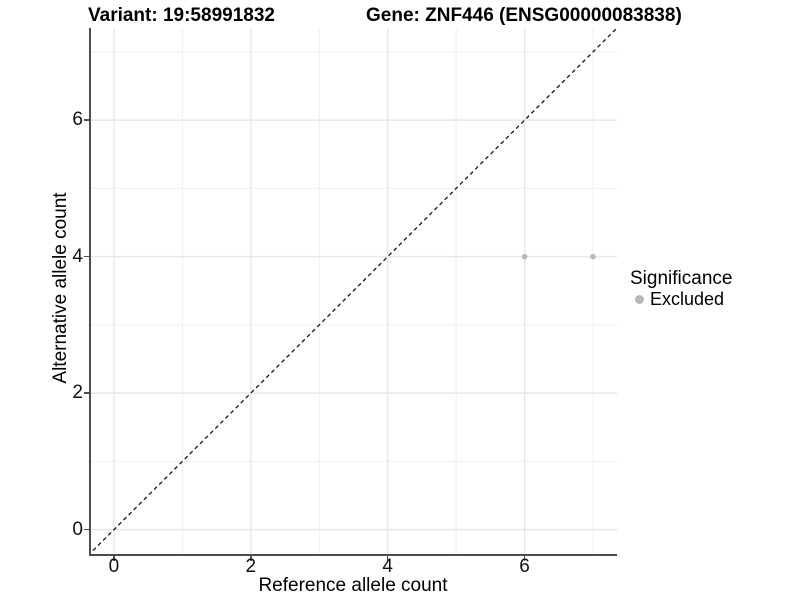 The height and width of the screenshot is (600, 800). I want to click on x-tick-label: 4, so click(387, 566).